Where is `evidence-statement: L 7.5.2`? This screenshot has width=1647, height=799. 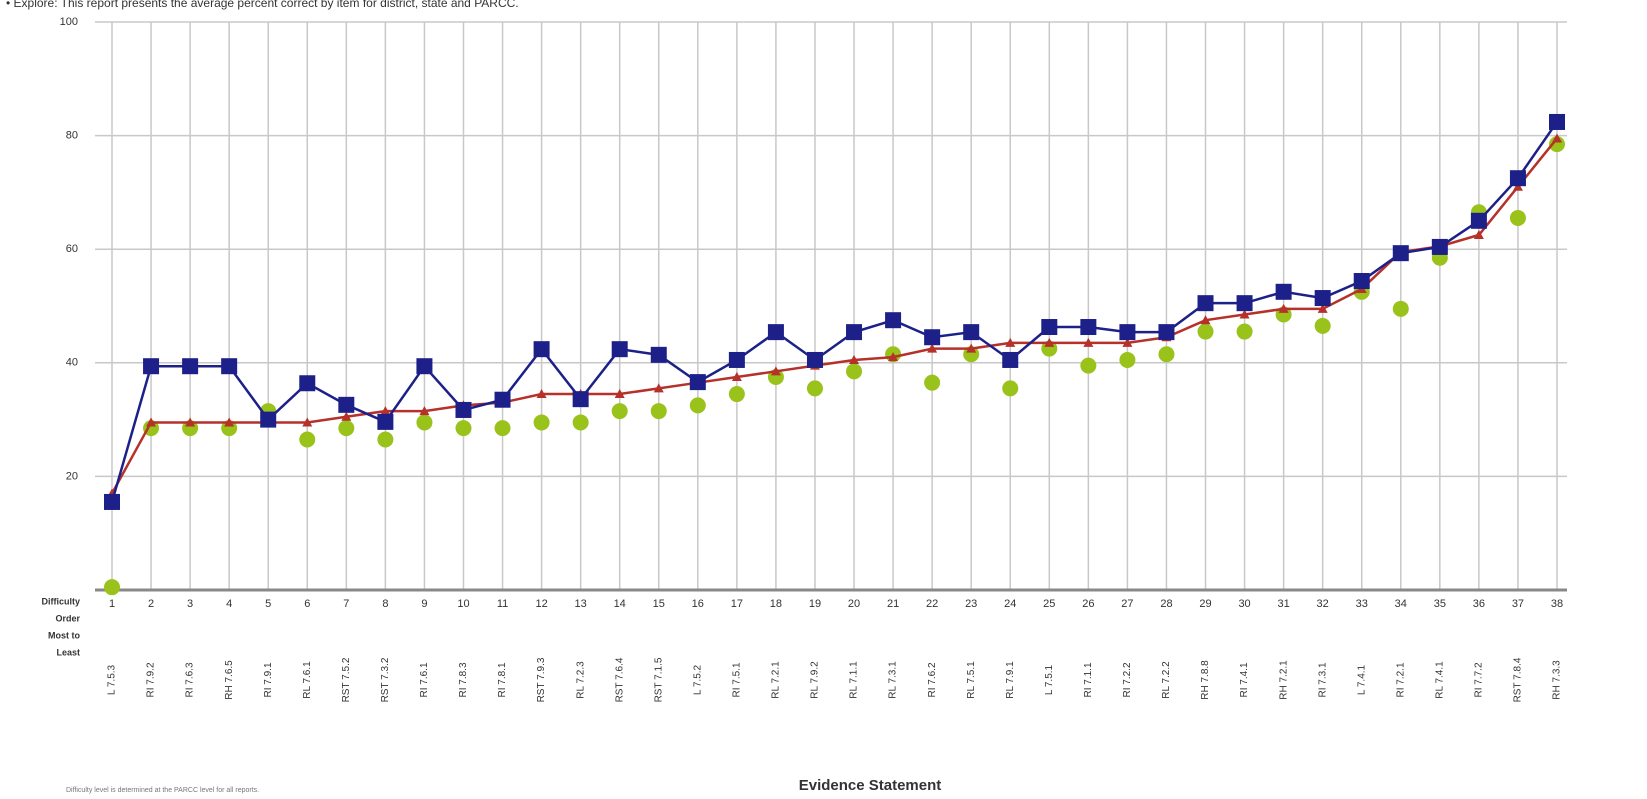
evidence-statement: L 7.5.2 is located at coordinates (697, 679).